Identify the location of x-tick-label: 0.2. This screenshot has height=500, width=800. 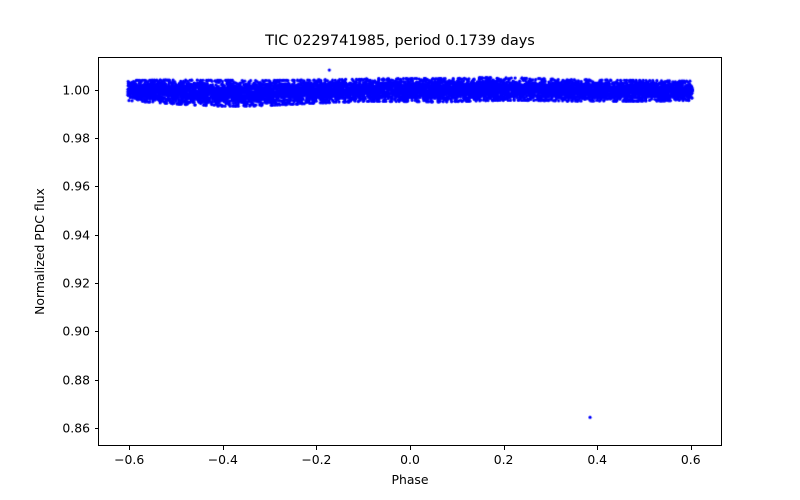
(503, 459).